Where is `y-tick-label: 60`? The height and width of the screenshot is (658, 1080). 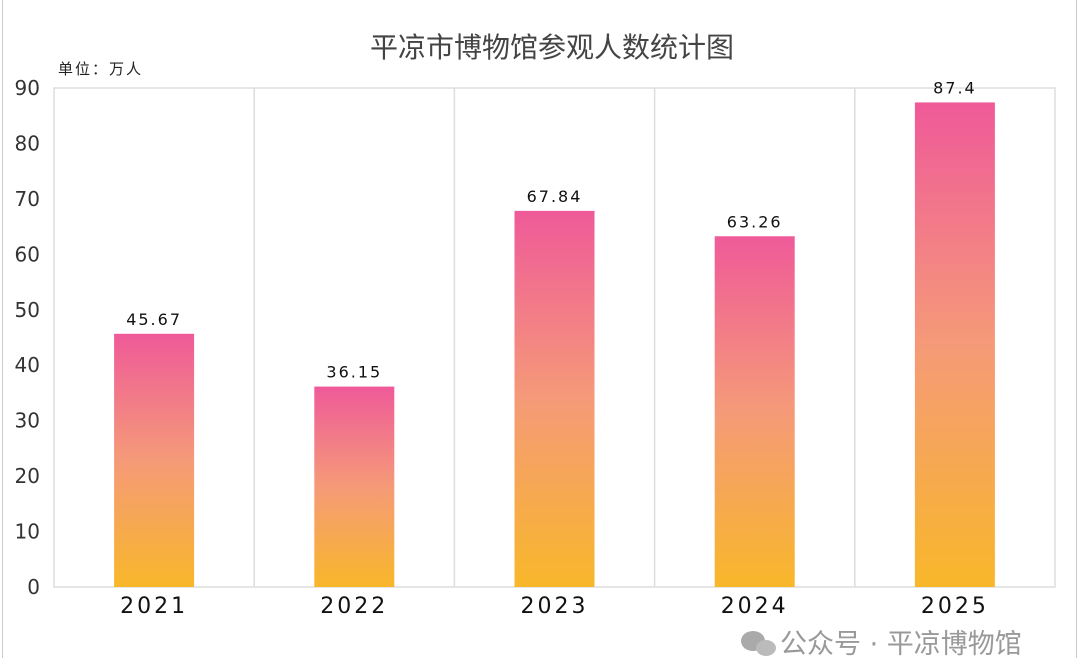 y-tick-label: 60 is located at coordinates (27, 254).